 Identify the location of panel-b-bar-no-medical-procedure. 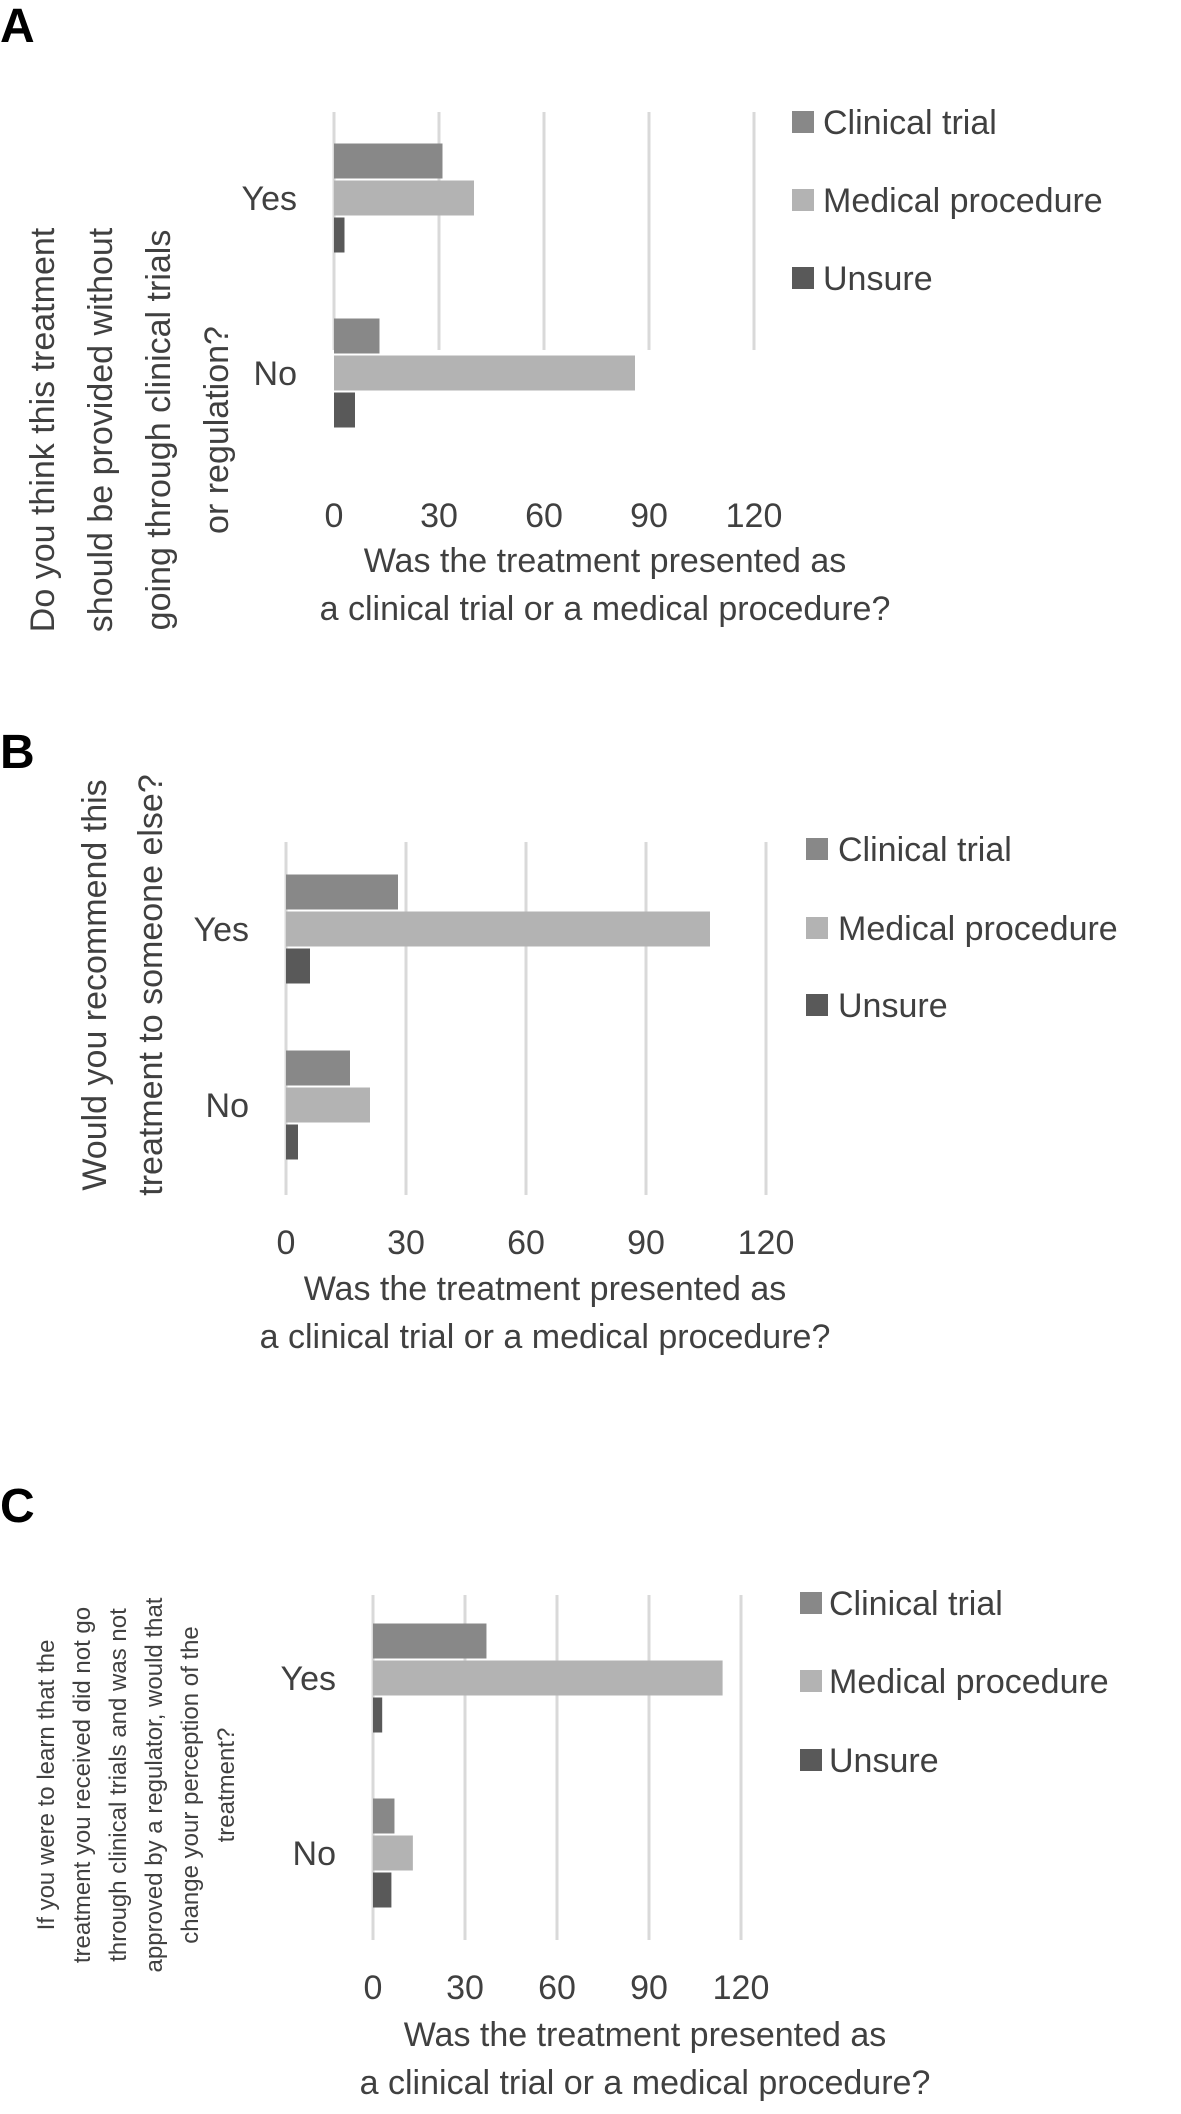
(328, 1105).